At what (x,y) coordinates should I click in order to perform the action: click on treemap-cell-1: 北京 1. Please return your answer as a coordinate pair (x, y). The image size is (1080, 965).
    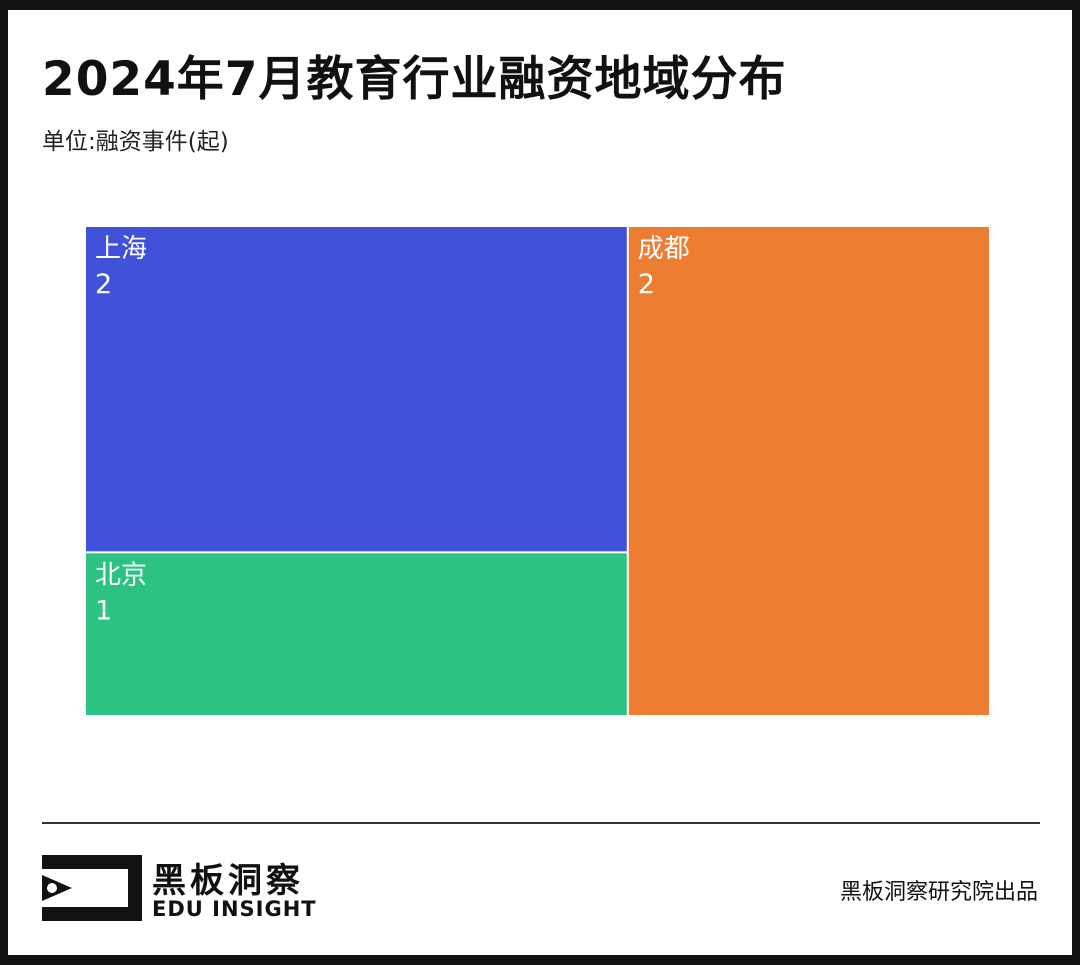
    Looking at the image, I should click on (356, 634).